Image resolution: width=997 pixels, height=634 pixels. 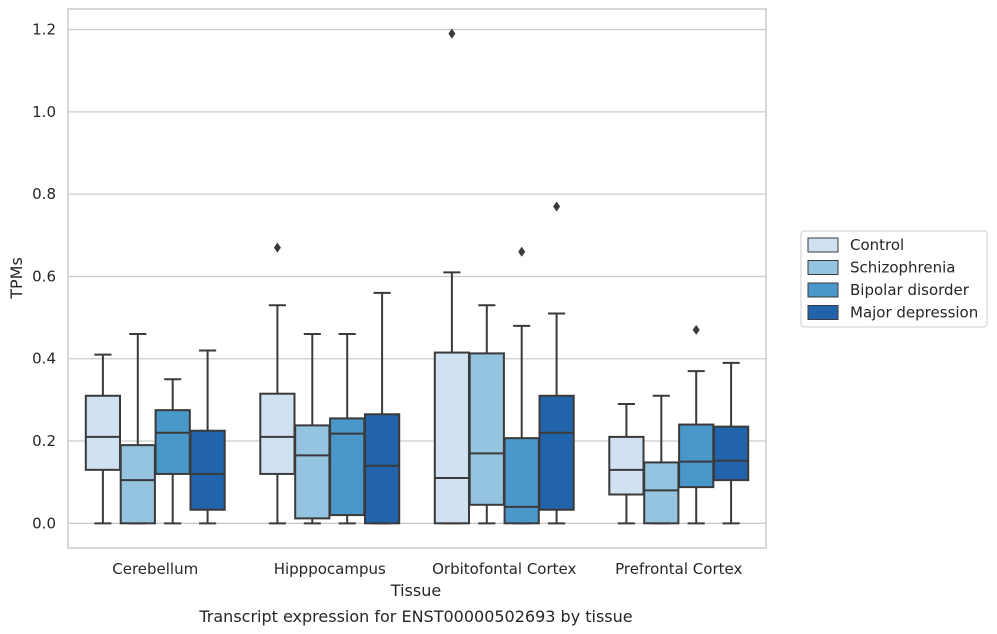 What do you see at coordinates (44, 441) in the screenshot?
I see `y-tick-label: 0.2` at bounding box center [44, 441].